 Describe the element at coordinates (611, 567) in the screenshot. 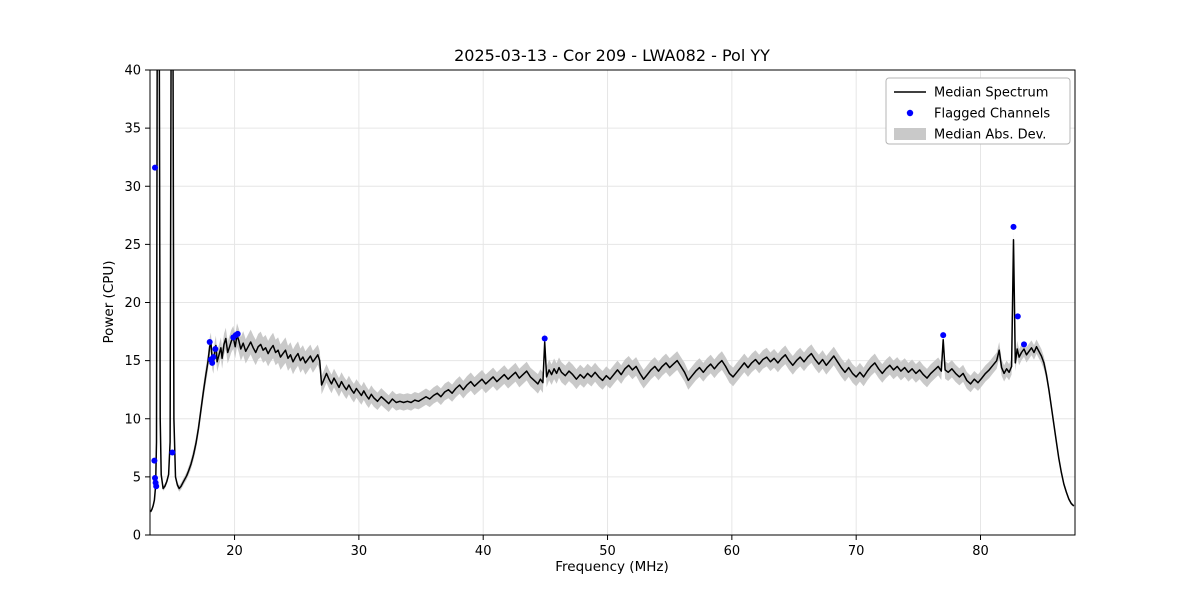

I see `x-axis-label: Frequency (MHz)` at that location.